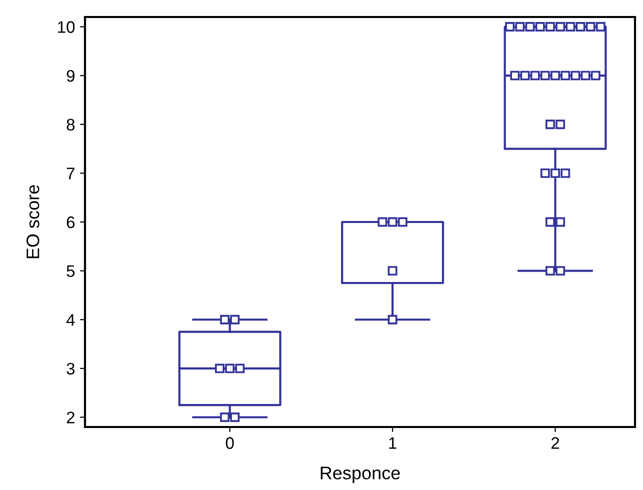 This screenshot has height=490, width=643. What do you see at coordinates (70, 222) in the screenshot?
I see `y-tick-label: 6` at bounding box center [70, 222].